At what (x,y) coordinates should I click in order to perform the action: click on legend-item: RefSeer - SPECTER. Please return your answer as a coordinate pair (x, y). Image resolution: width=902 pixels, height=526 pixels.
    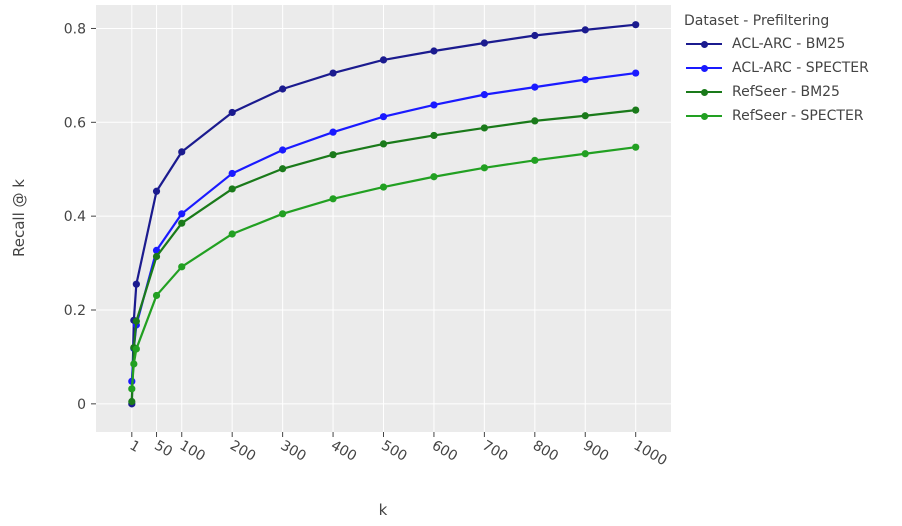
    Looking at the image, I should click on (790, 116).